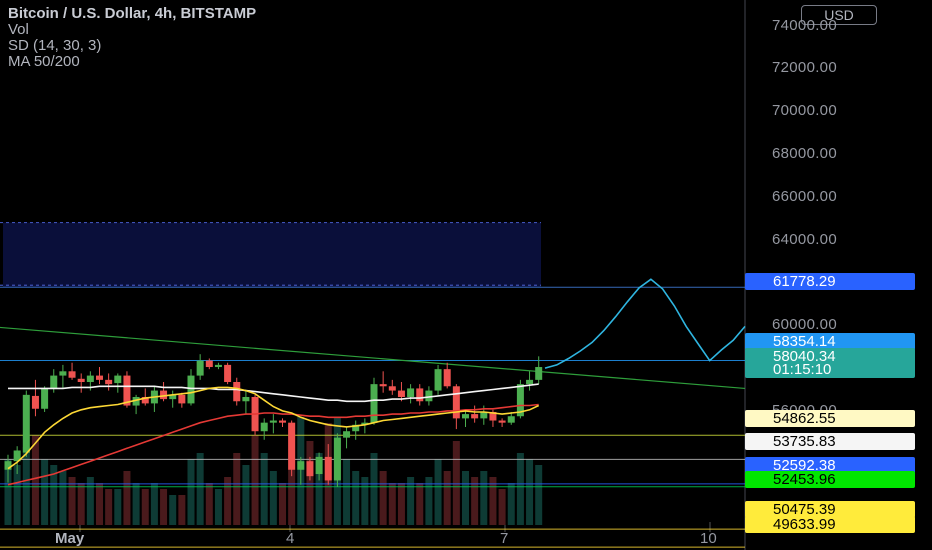 This screenshot has height=550, width=932. I want to click on time-axis-label: 10, so click(708, 538).